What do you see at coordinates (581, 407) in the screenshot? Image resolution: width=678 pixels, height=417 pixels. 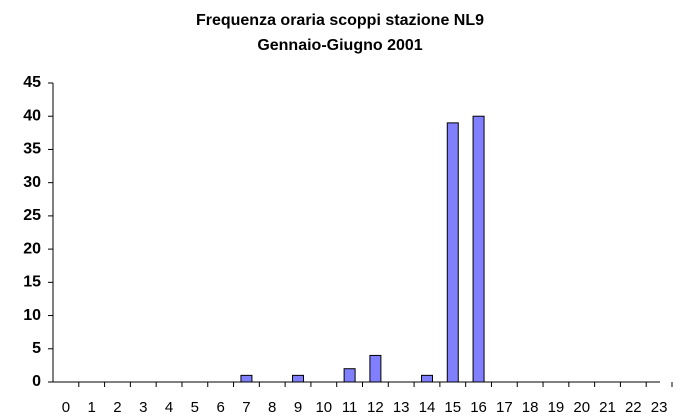 I see `x-tick-label: 20` at bounding box center [581, 407].